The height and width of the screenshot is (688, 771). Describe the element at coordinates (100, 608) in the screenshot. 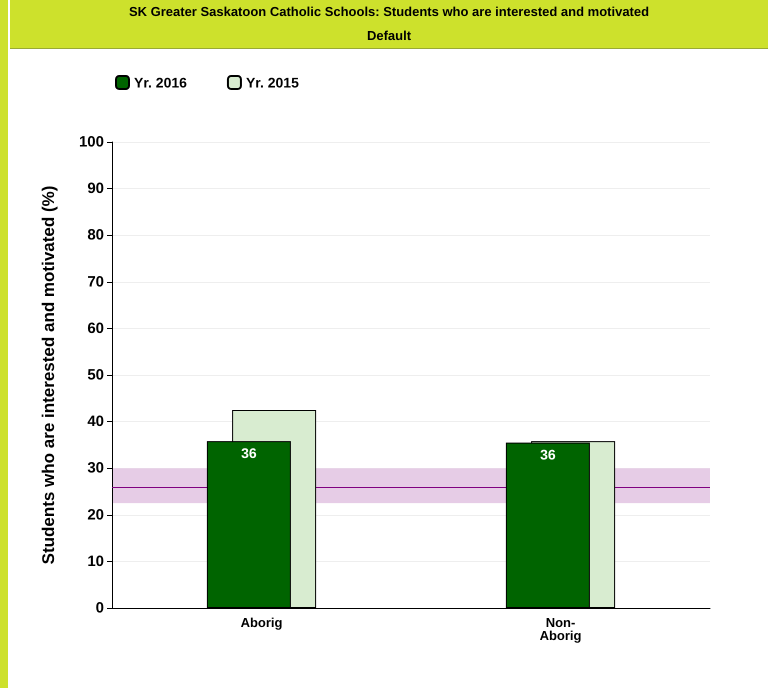

I see `y-tick-label: 0` at that location.